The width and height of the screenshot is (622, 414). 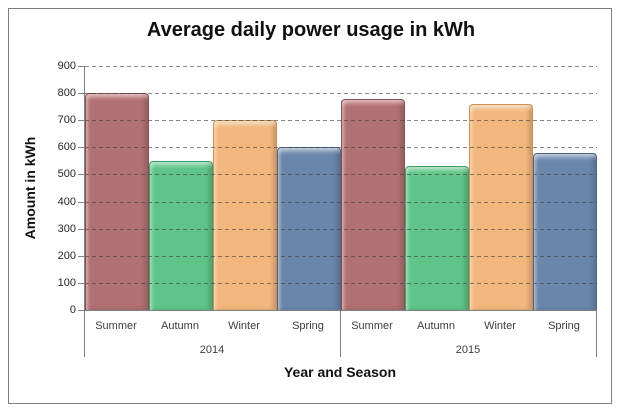 I want to click on season-label-2014-spring: Spring, so click(x=308, y=326).